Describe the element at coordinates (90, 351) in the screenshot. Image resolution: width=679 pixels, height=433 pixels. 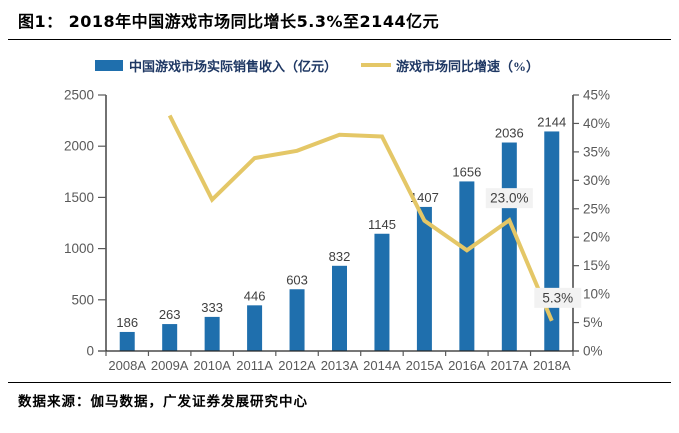
I see `left-axis-tick-label: 0` at that location.